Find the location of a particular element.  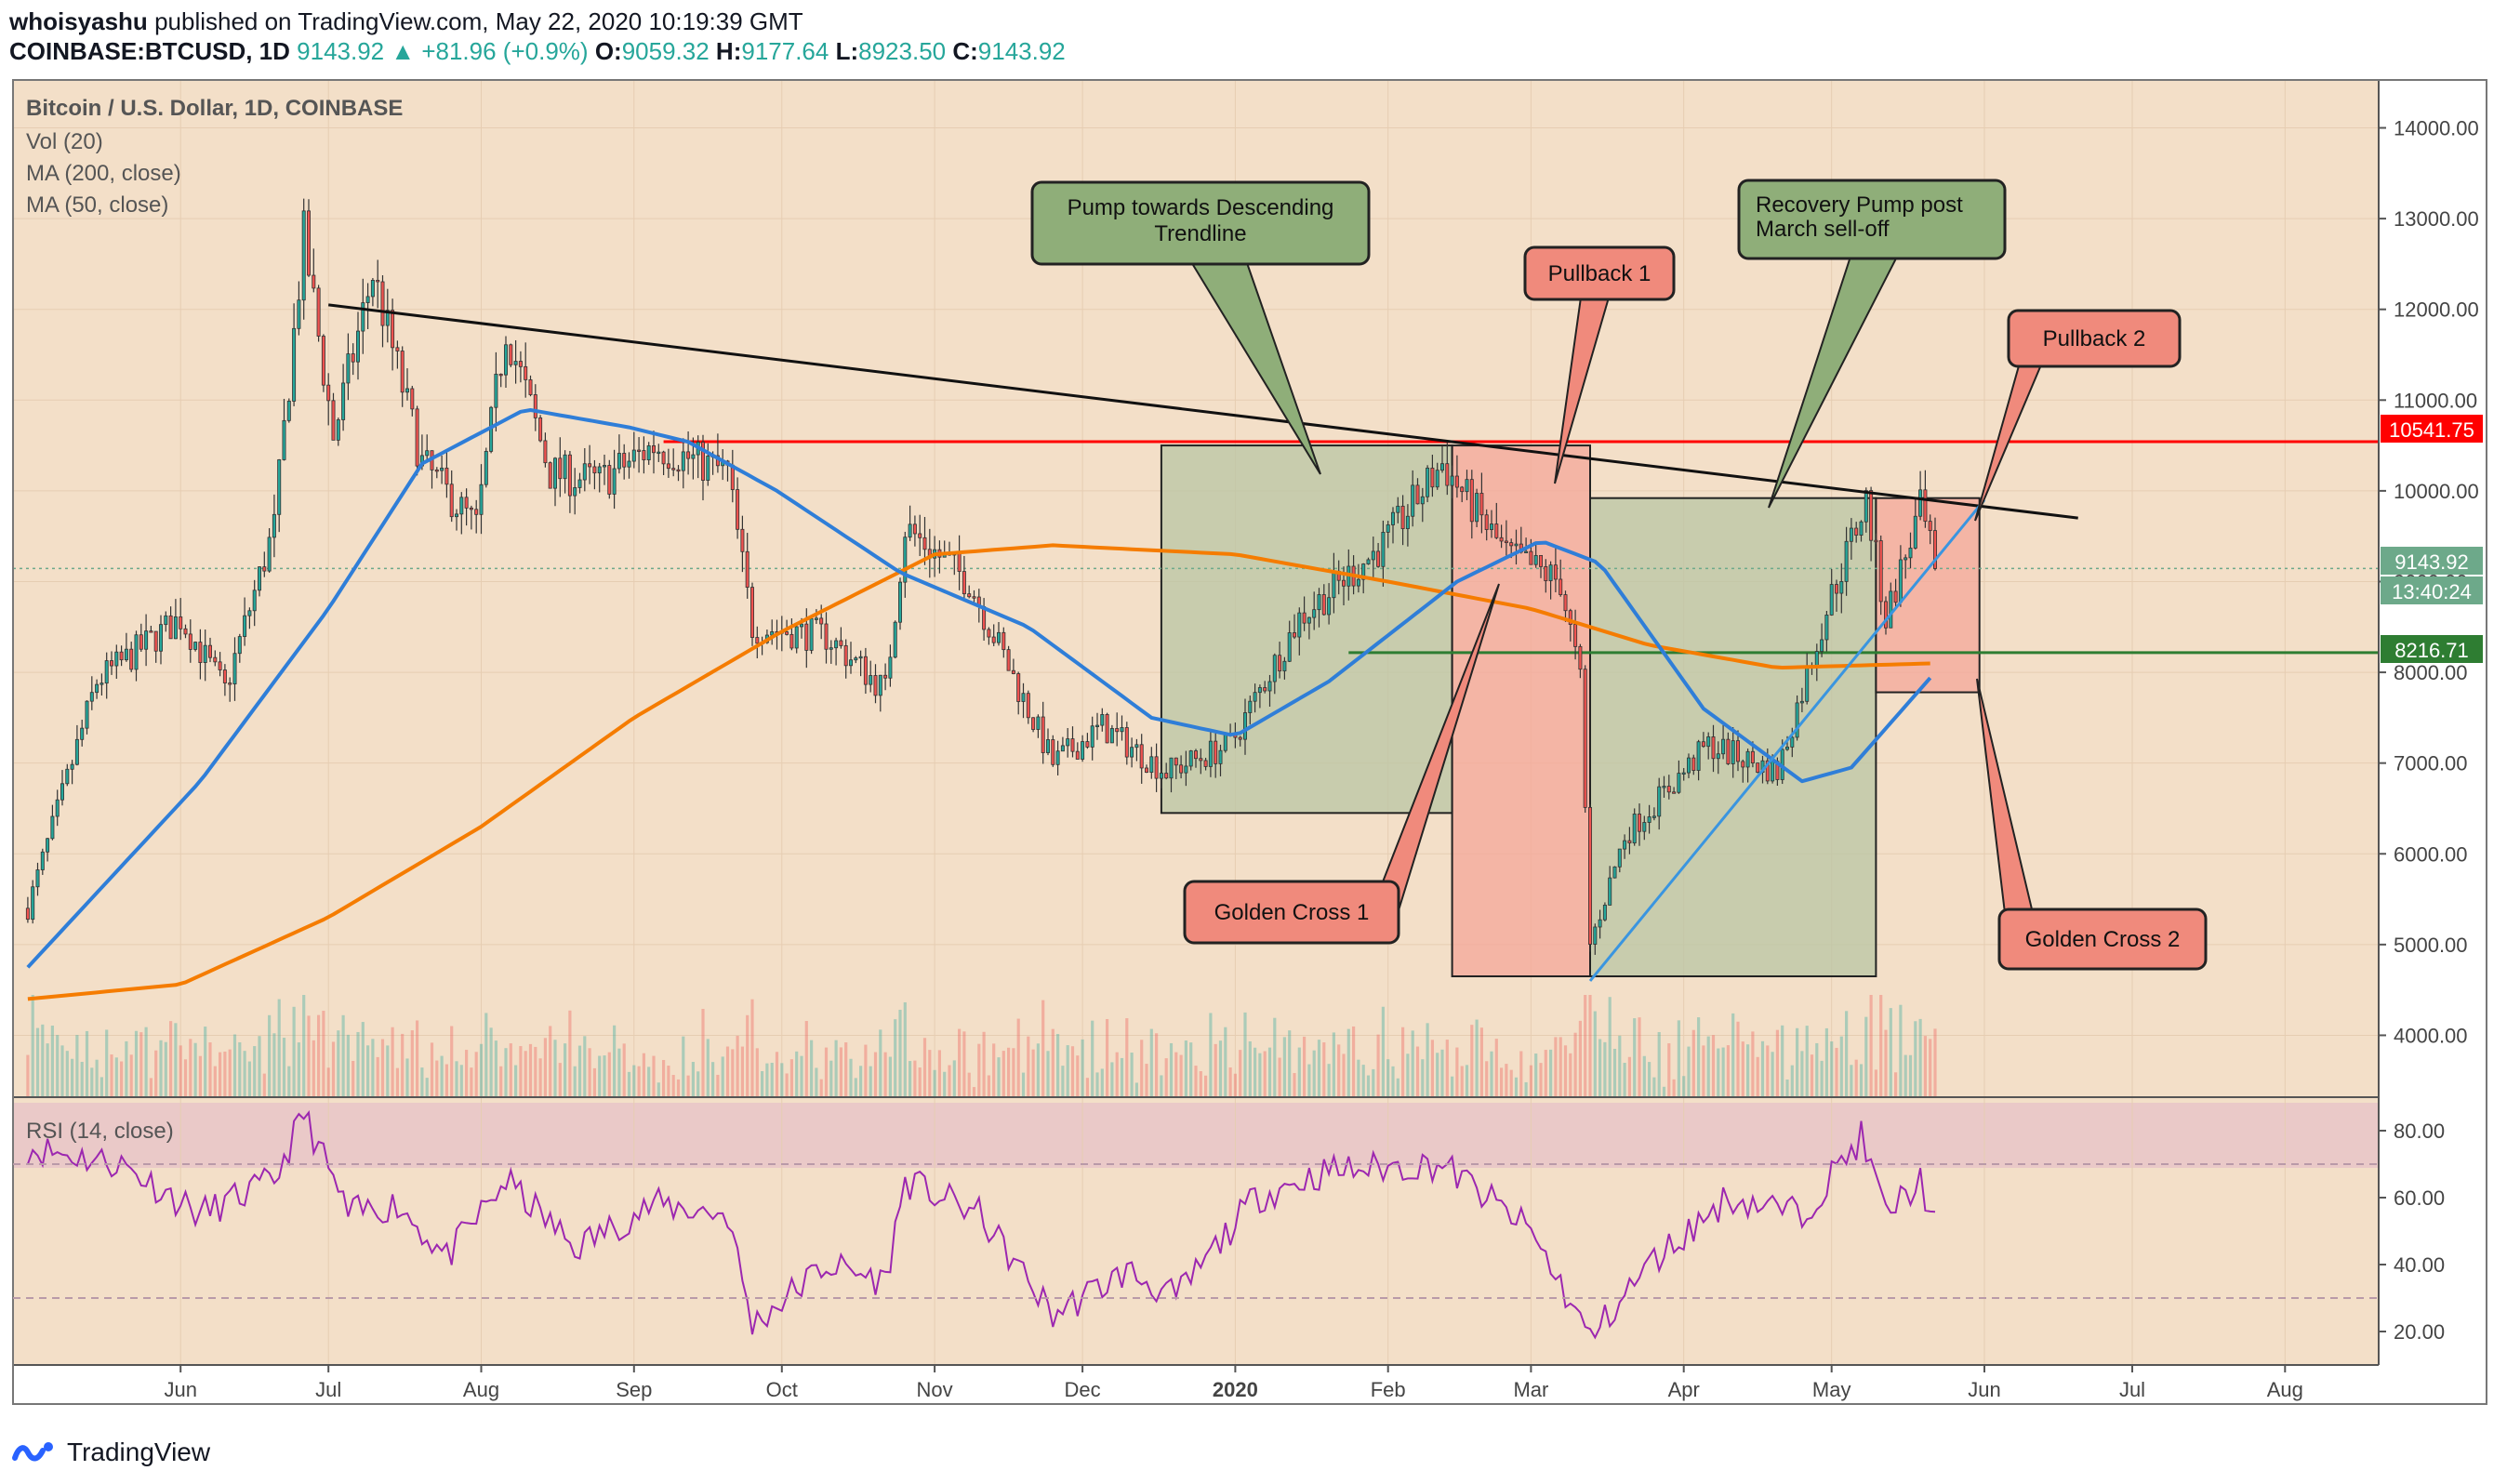

rsi-tick-label: 60.00 is located at coordinates (2419, 1198).